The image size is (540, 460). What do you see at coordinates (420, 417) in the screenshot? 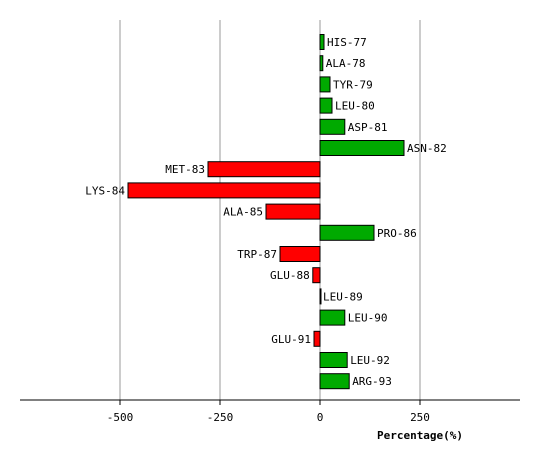
I see `x-tick-label: 250` at bounding box center [420, 417].